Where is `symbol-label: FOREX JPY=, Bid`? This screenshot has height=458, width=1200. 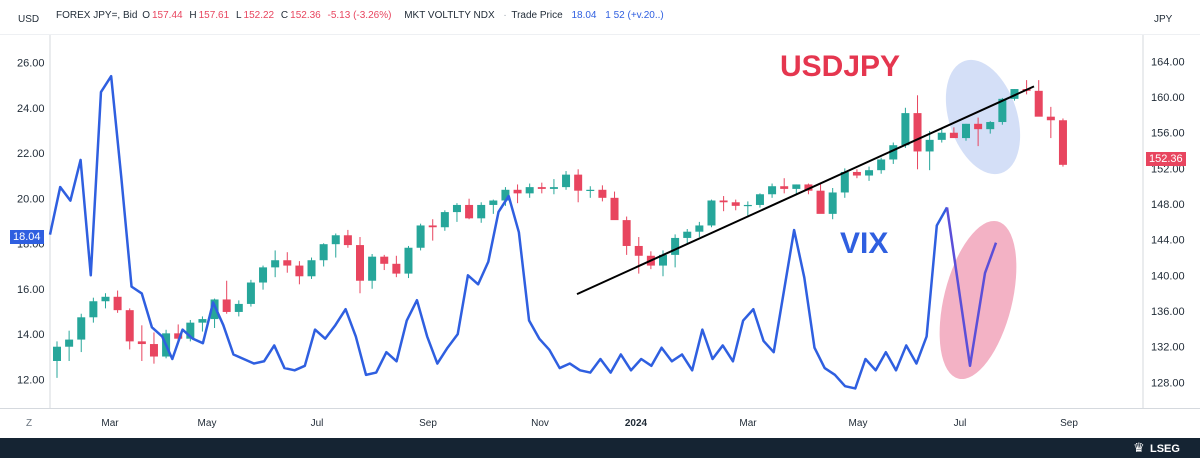
symbol-label: FOREX JPY=, Bid is located at coordinates (97, 15).